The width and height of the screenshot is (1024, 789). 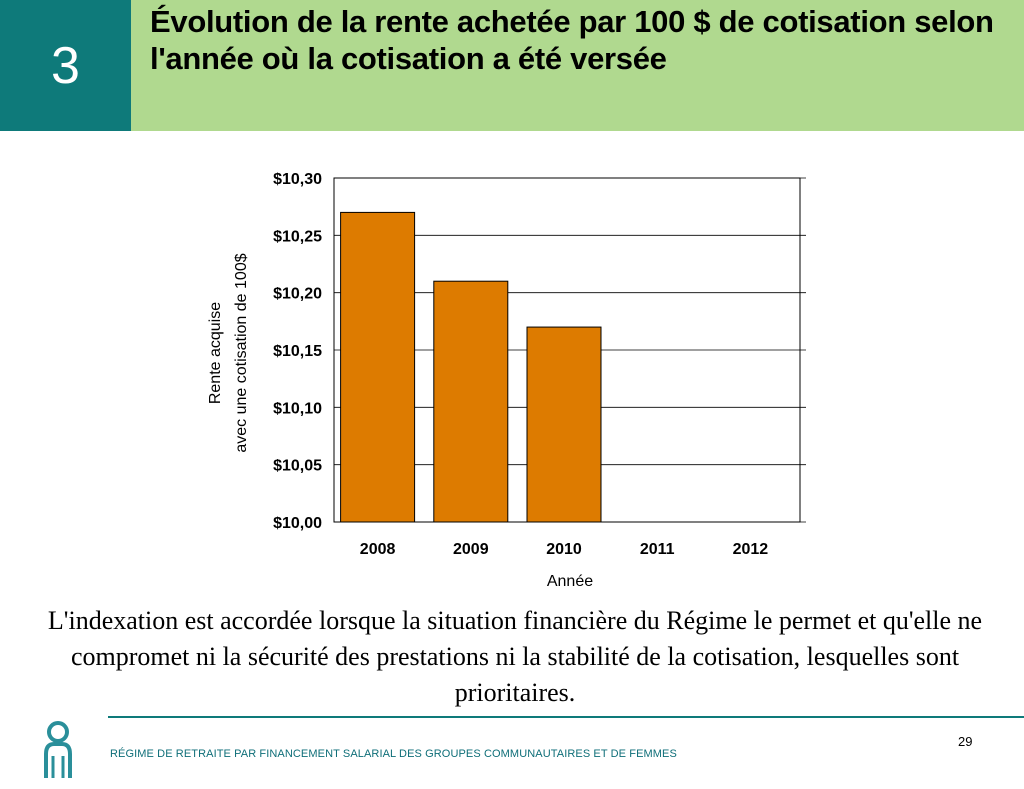 I want to click on y-tick-label: $10,10, so click(x=297, y=408).